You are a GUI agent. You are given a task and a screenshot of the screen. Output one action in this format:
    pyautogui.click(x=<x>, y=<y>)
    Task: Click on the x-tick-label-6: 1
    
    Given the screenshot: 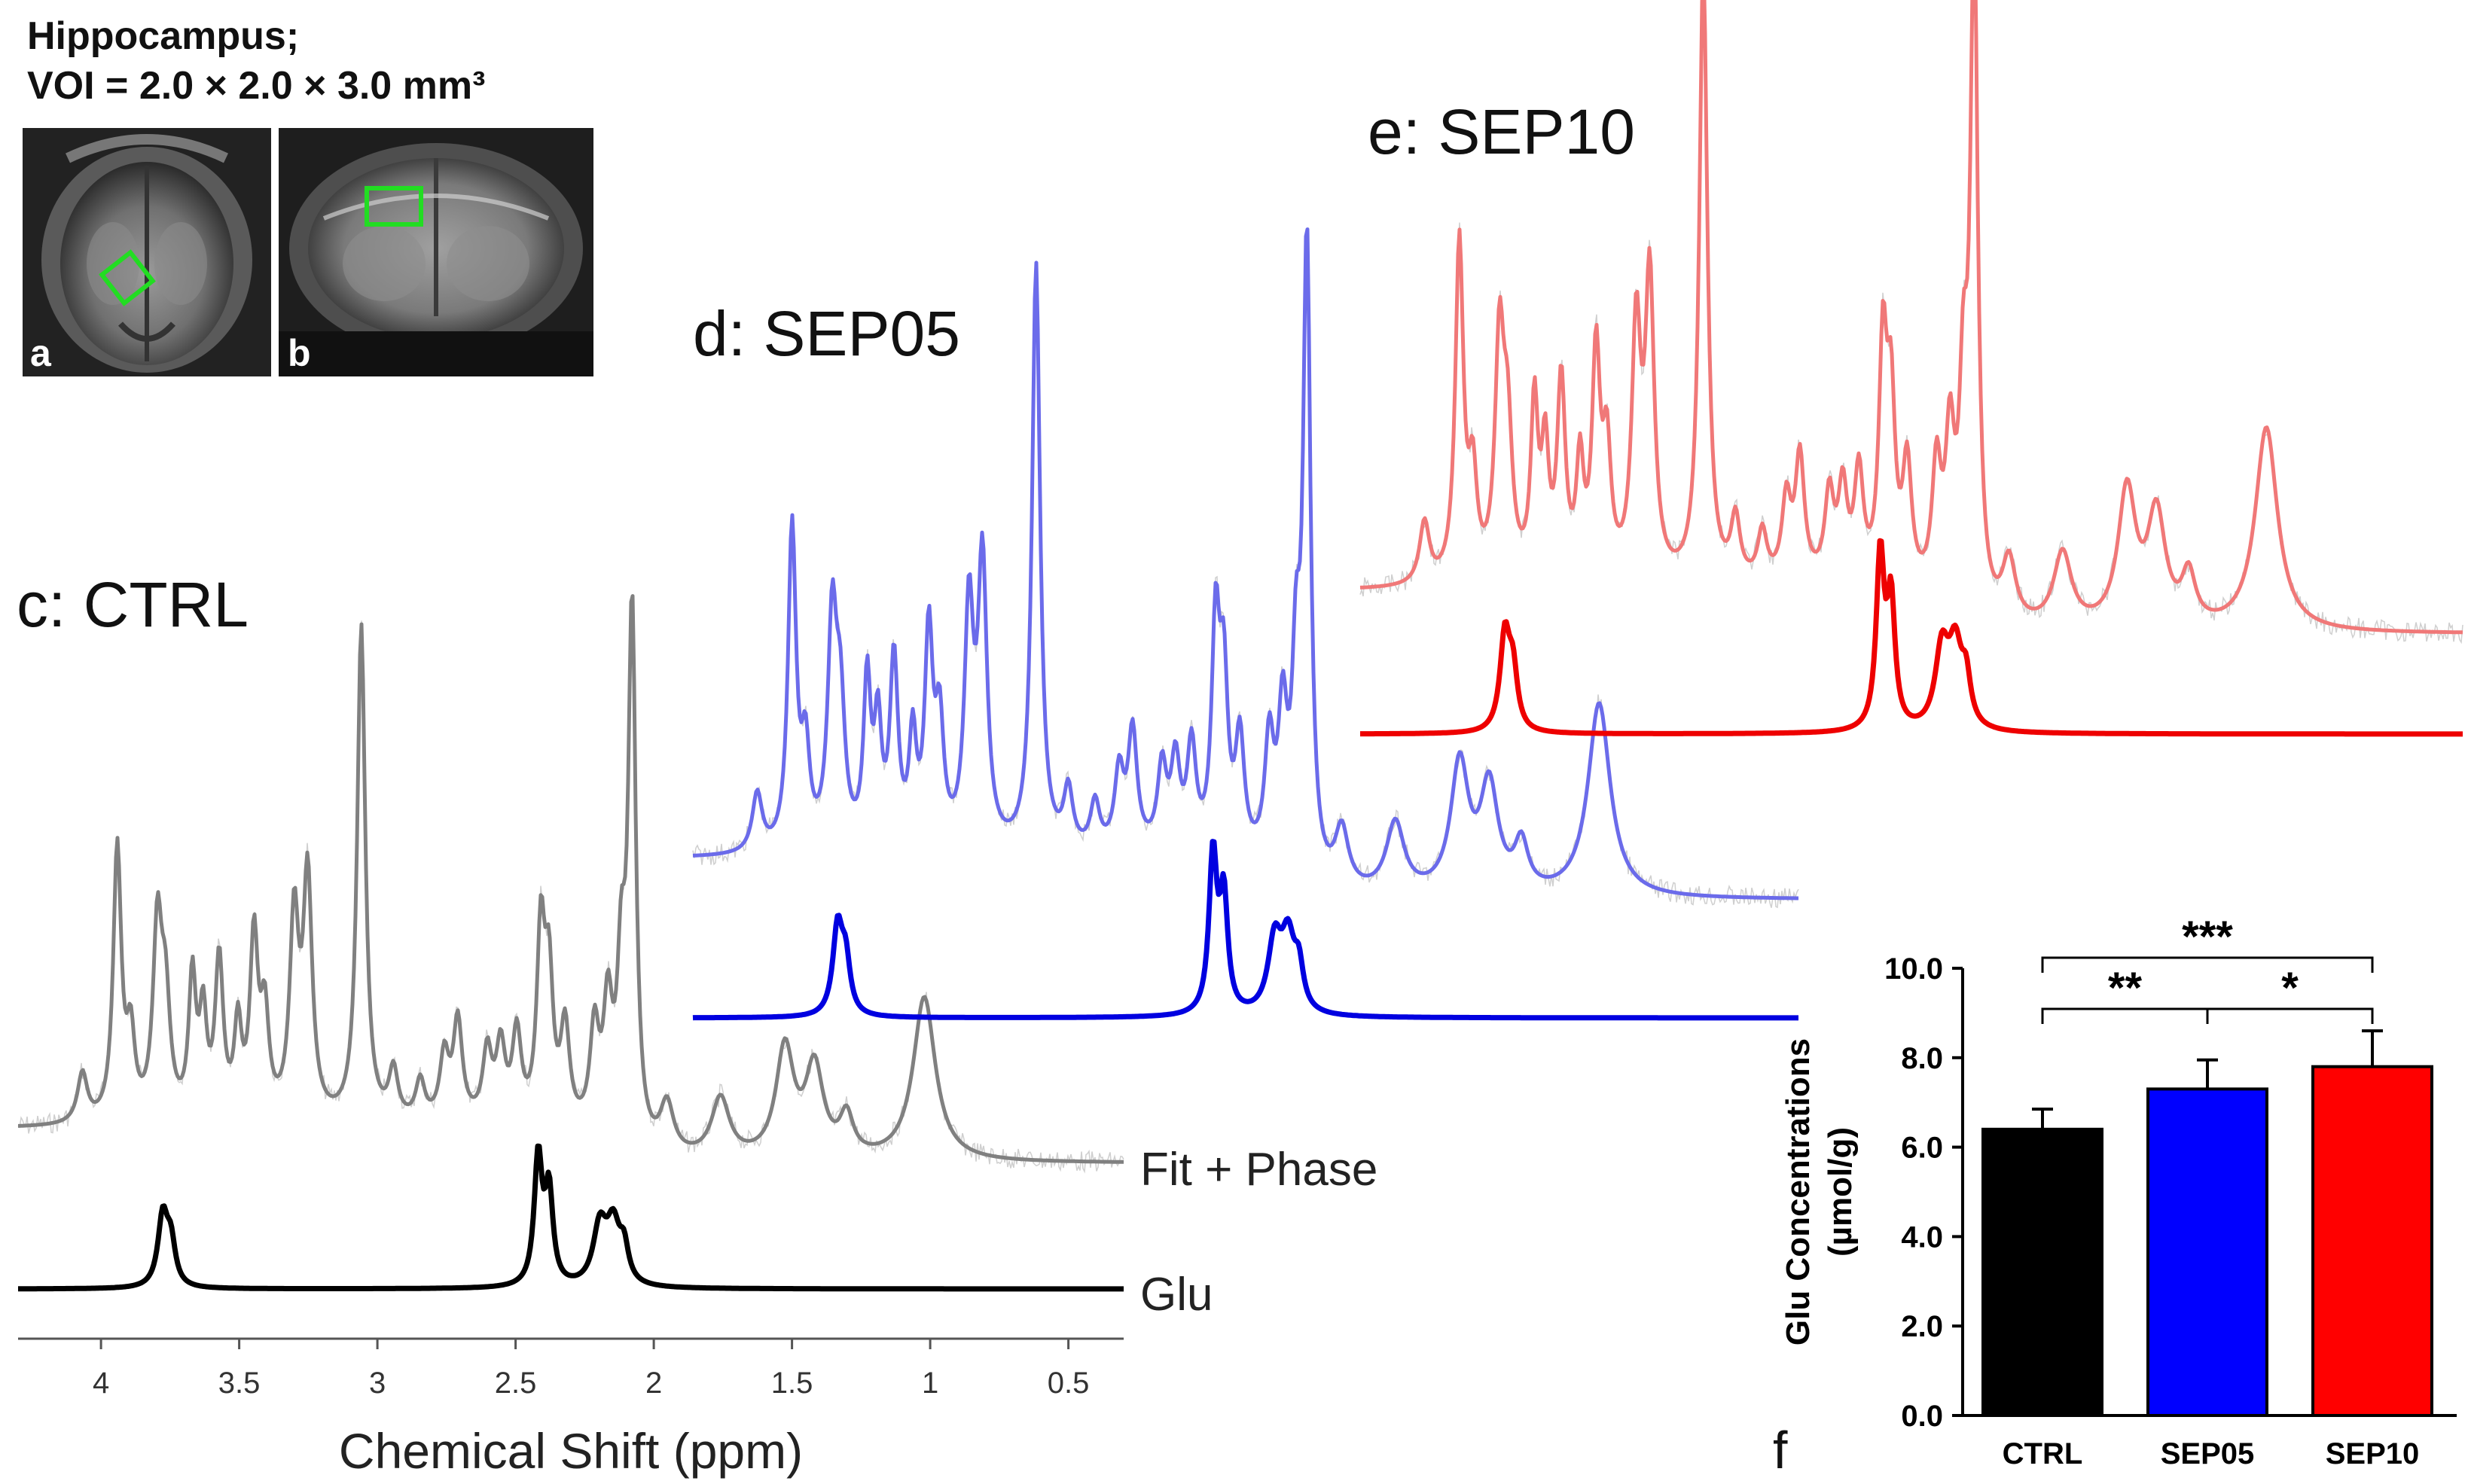 What is the action you would take?
    pyautogui.click(x=930, y=1383)
    